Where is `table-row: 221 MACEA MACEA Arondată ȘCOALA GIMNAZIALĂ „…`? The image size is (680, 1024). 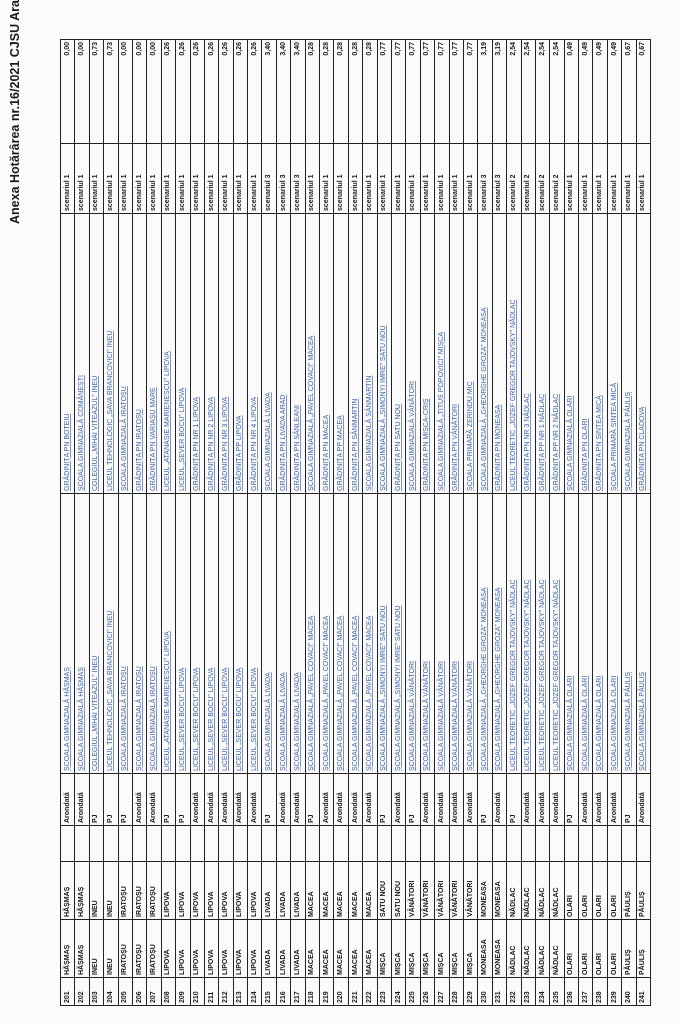 table-row: 221 MACEA MACEA Arondată ȘCOALA GIMNAZIALĂ „… is located at coordinates (355, 522).